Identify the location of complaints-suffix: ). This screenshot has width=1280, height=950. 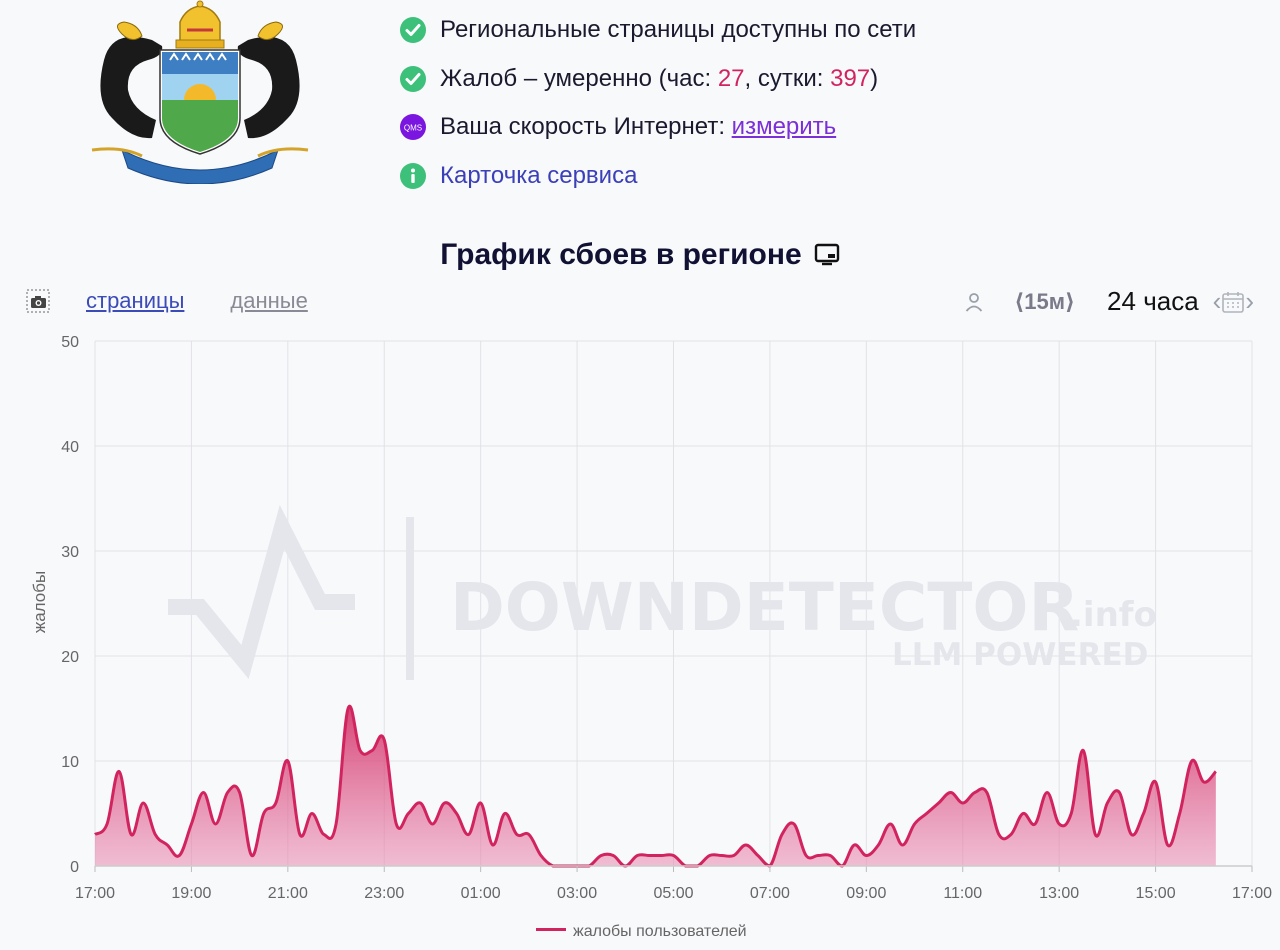
(874, 78).